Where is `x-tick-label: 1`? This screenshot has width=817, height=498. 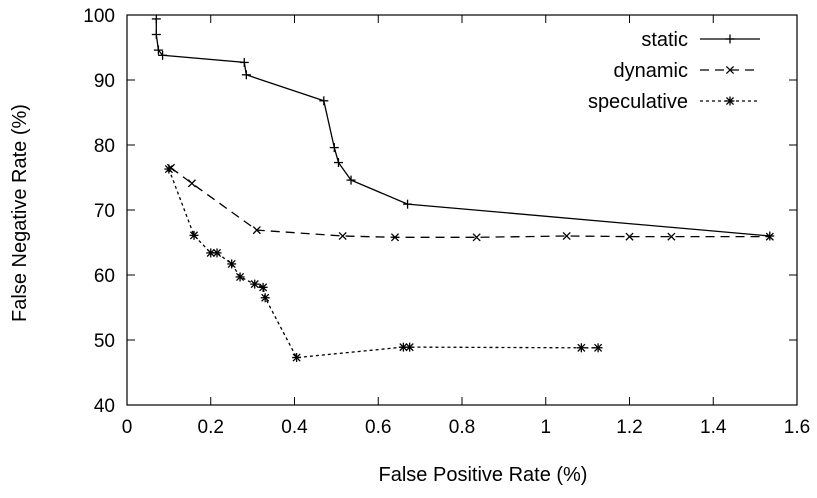
x-tick-label: 1 is located at coordinates (545, 427).